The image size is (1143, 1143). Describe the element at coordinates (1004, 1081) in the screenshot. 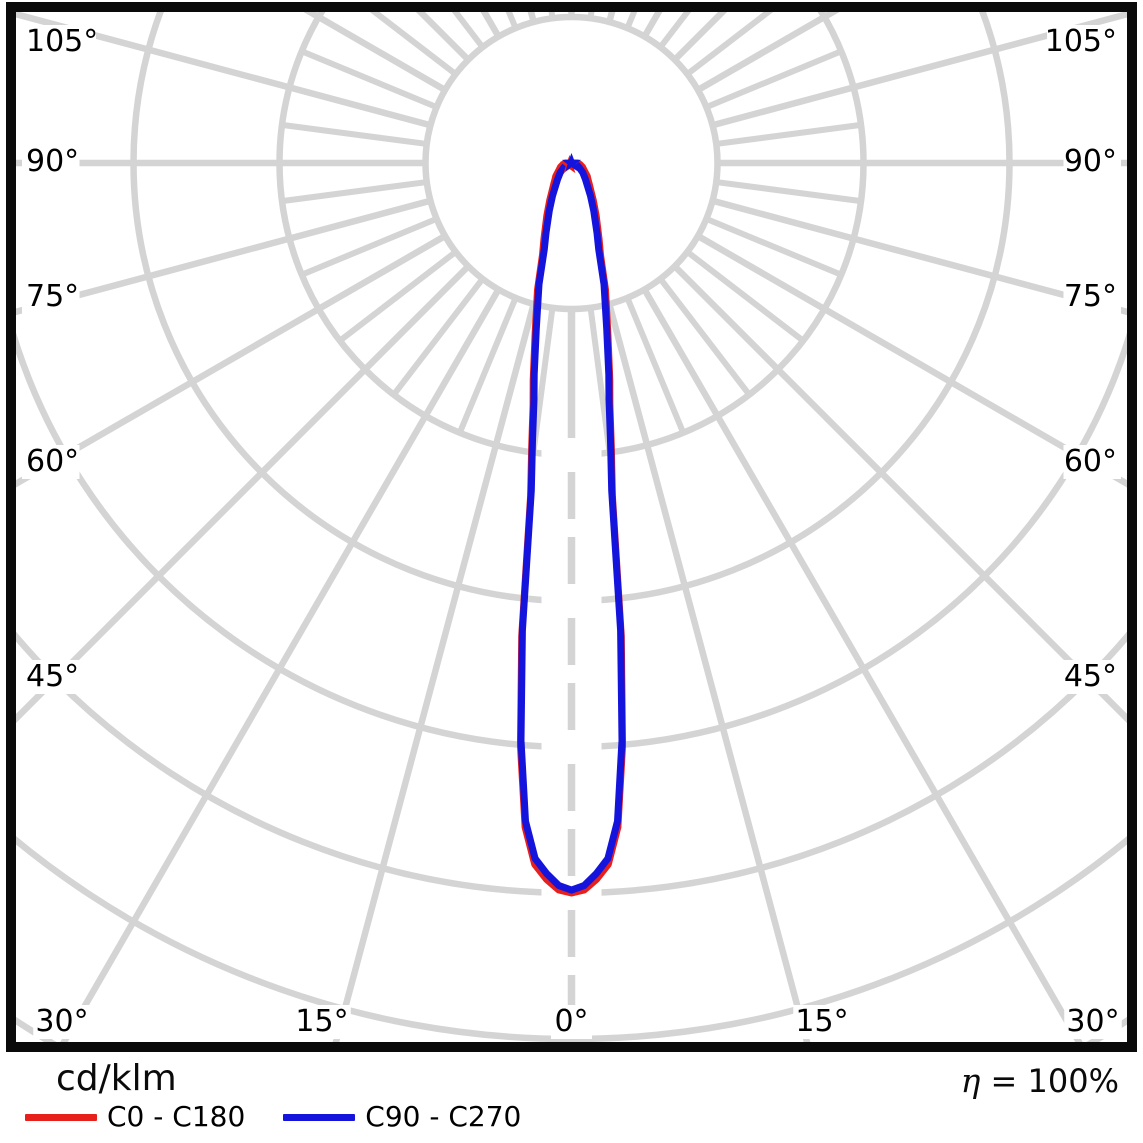

I see `eta-equals: =` at that location.